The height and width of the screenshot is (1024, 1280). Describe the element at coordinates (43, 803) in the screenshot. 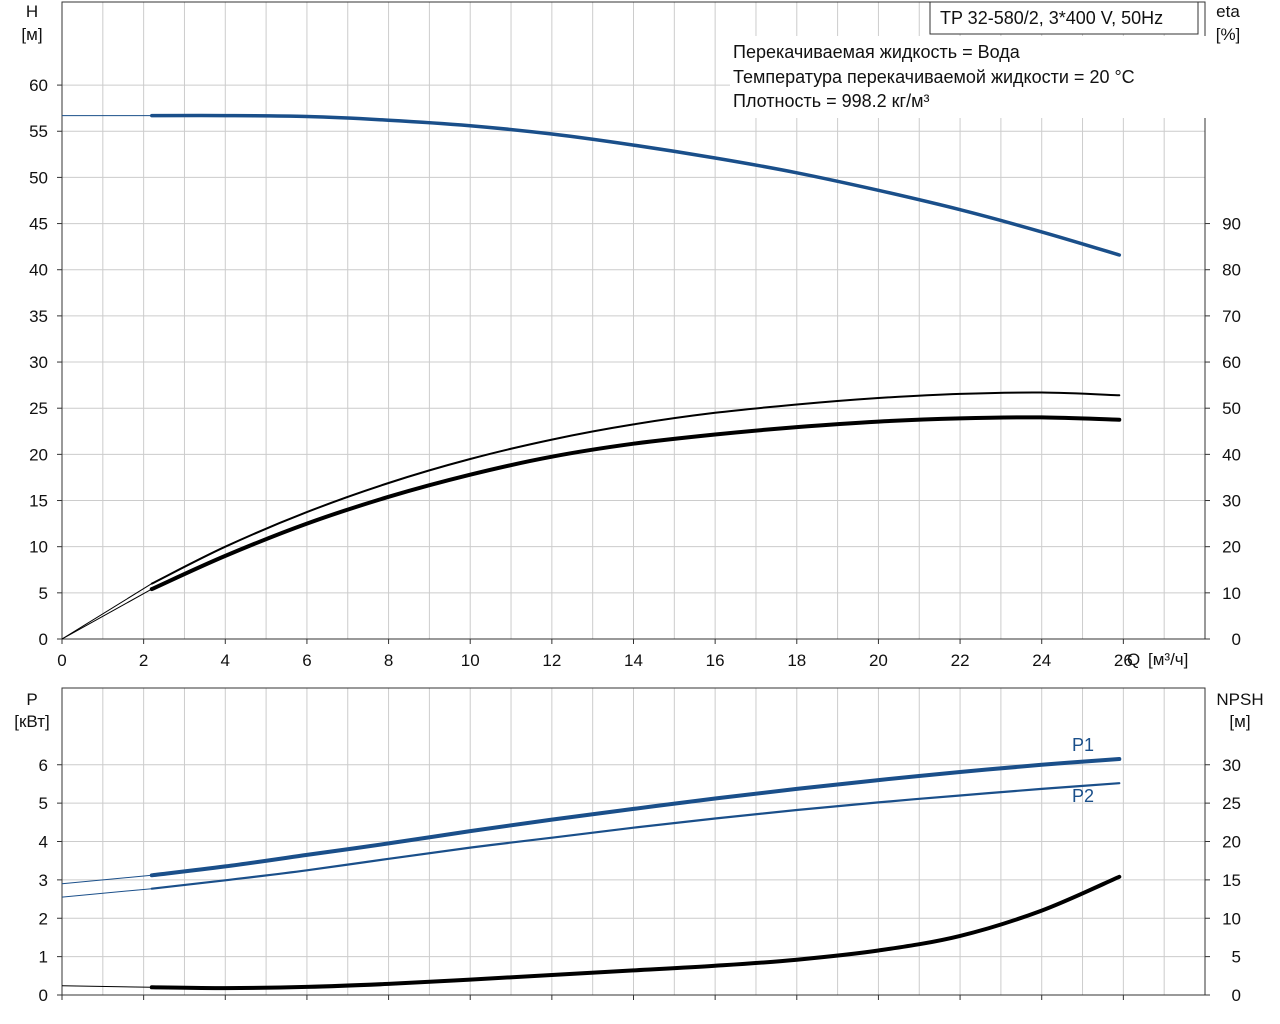

I see `power-left-tick-label: 5` at that location.